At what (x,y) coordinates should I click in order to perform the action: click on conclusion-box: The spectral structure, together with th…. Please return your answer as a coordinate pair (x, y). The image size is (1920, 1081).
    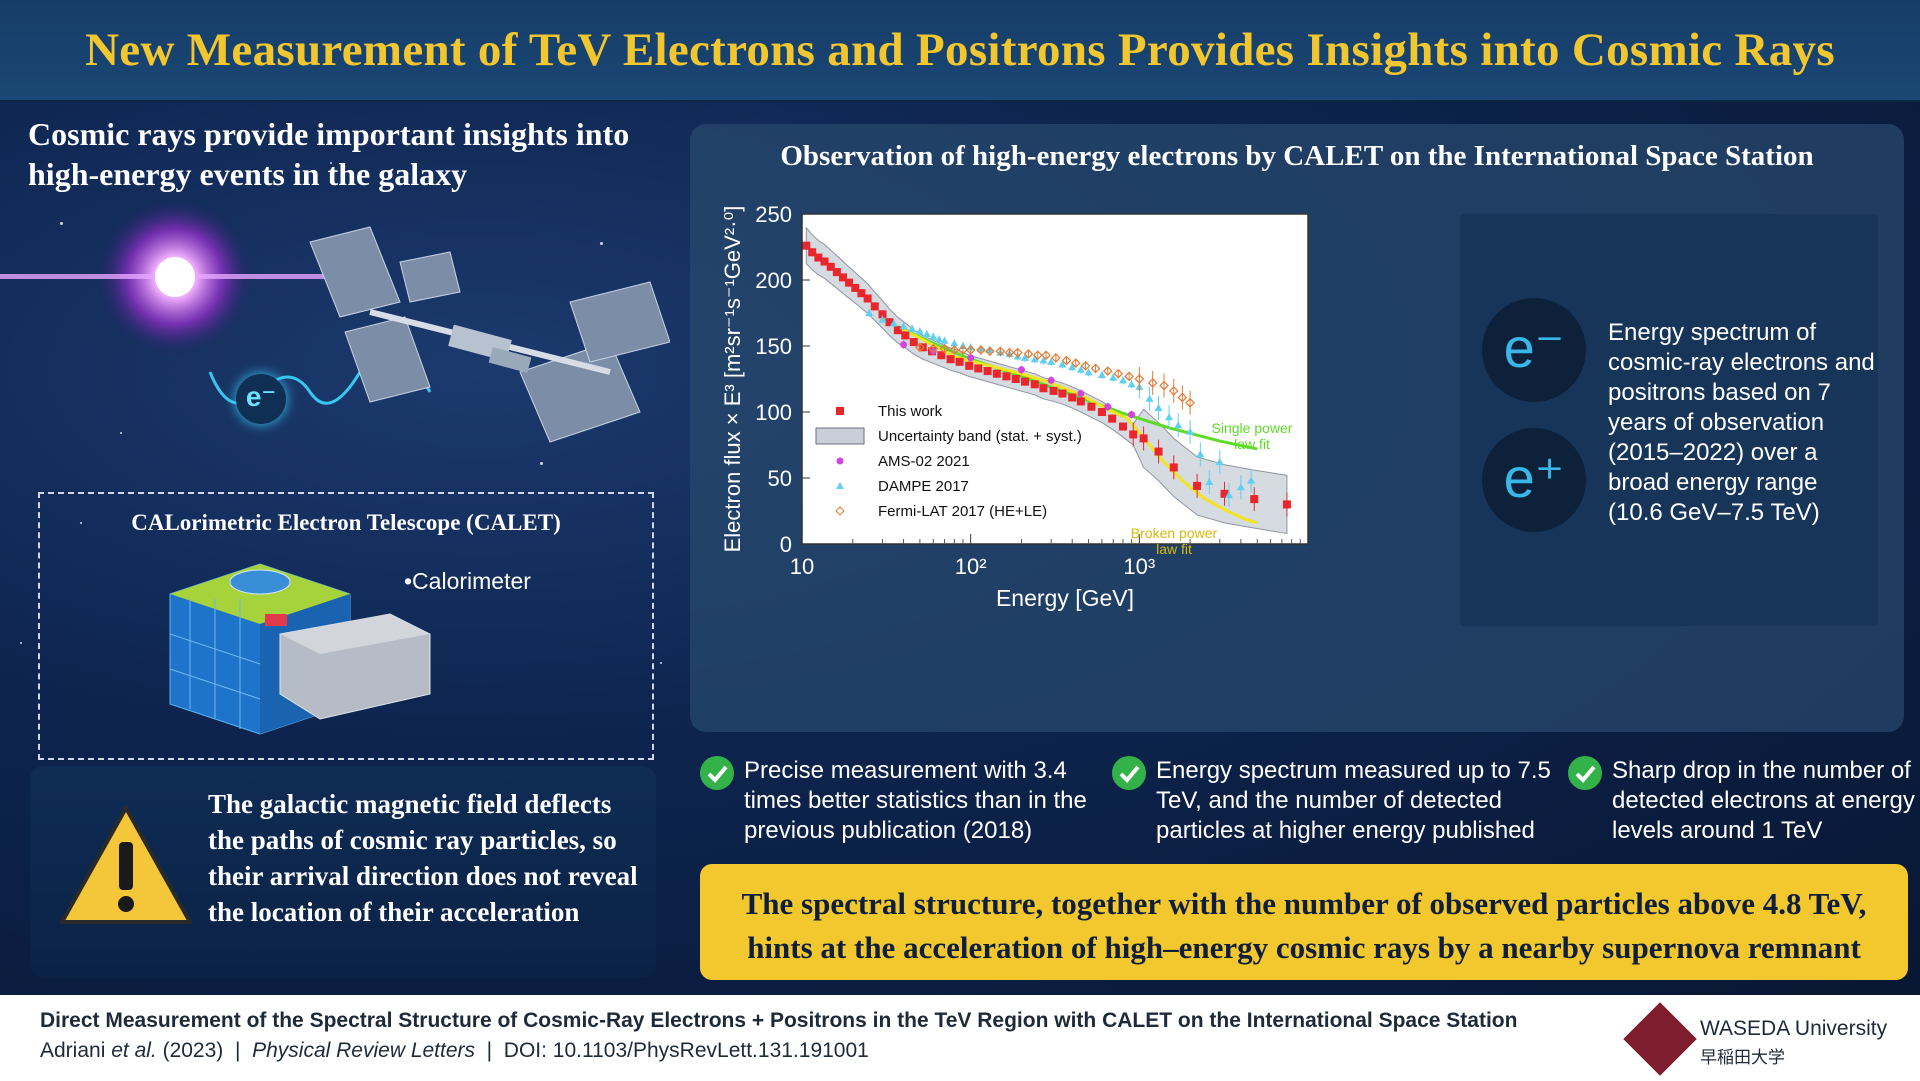
    Looking at the image, I should click on (1304, 922).